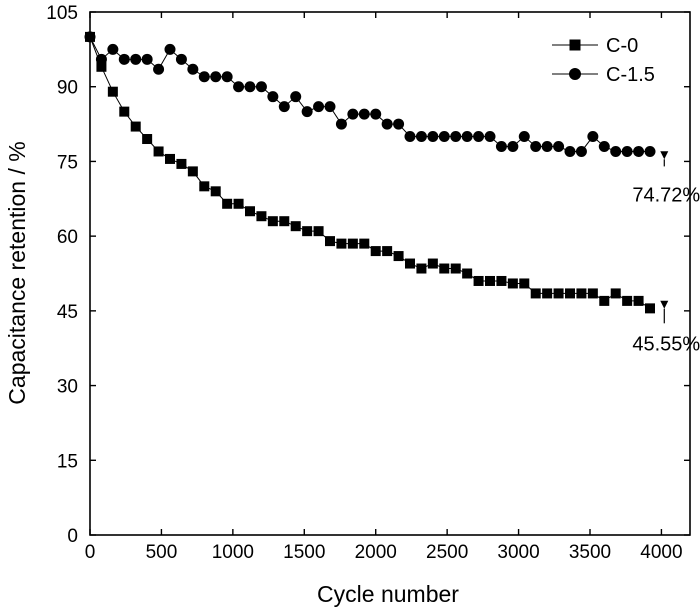 This screenshot has height=614, width=700. Describe the element at coordinates (376, 552) in the screenshot. I see `x-tick-label: 2000` at that location.